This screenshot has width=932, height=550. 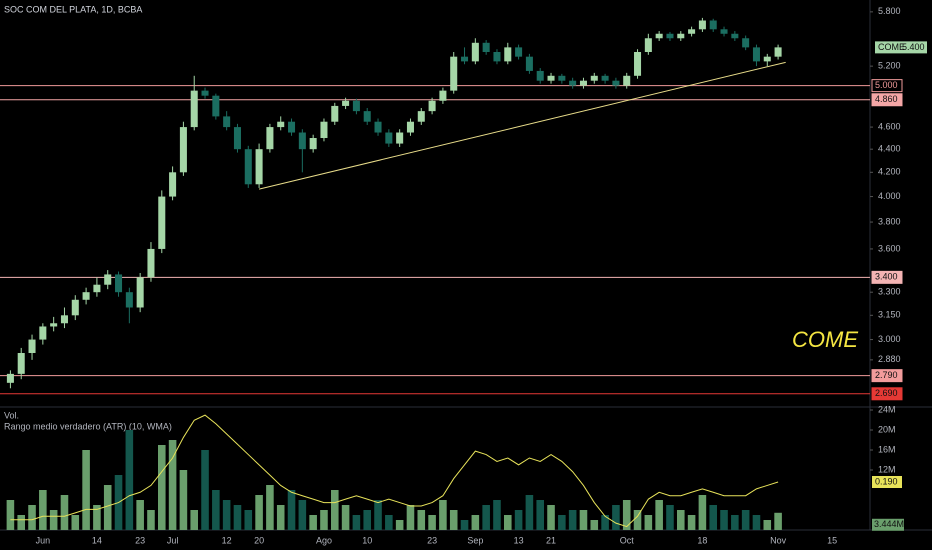 I want to click on atr-tag, so click(x=887, y=482).